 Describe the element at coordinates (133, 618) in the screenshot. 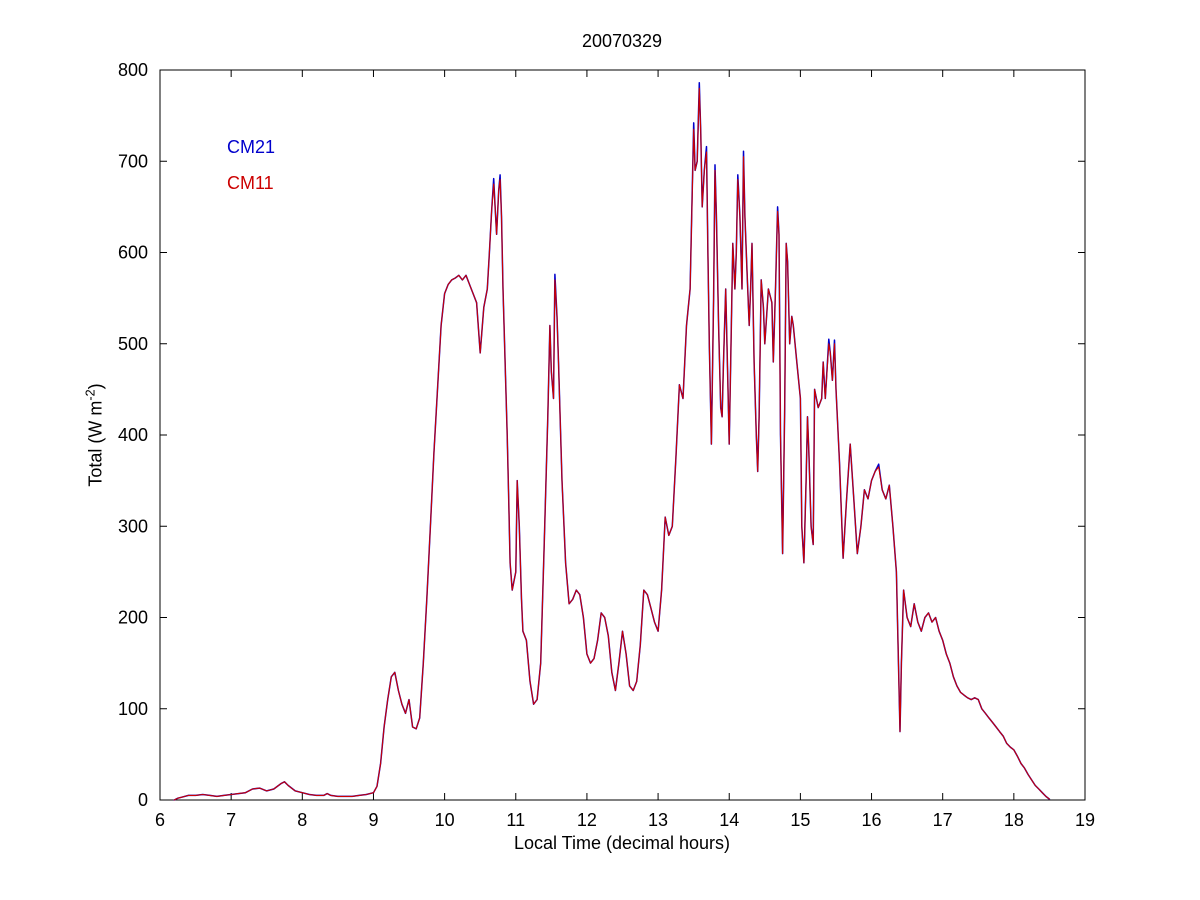

I see `y-tick-label: 200` at that location.